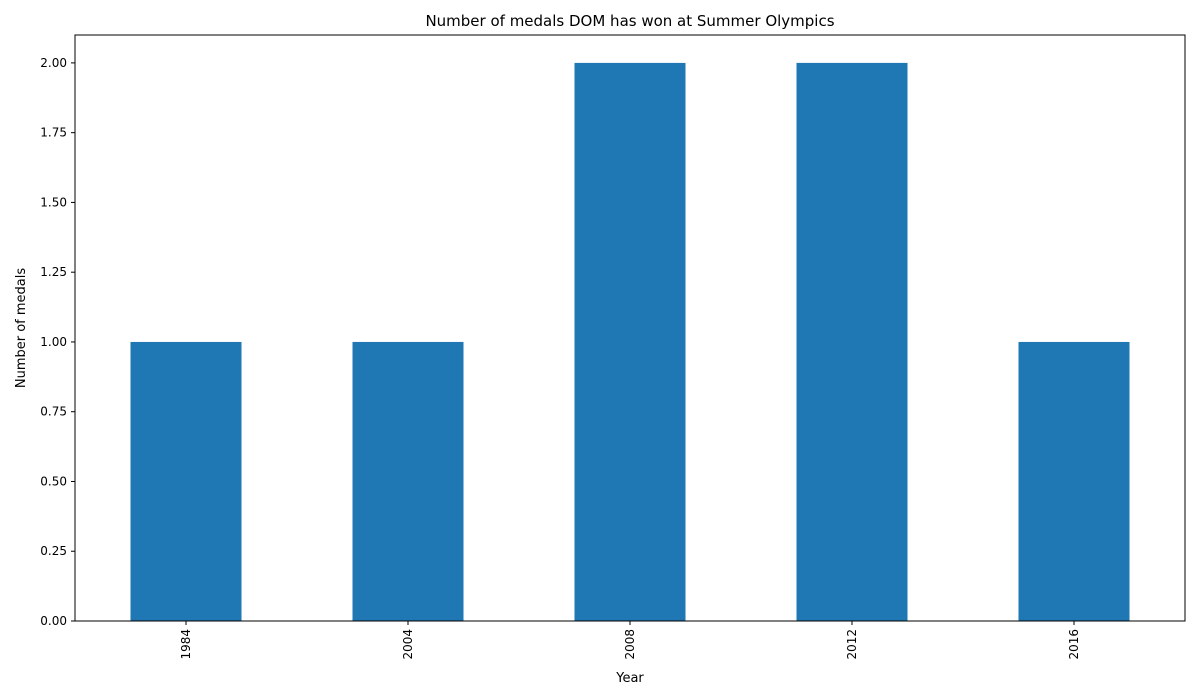 Image resolution: width=1200 pixels, height=700 pixels. I want to click on y-tick-label: 1.75, so click(53, 133).